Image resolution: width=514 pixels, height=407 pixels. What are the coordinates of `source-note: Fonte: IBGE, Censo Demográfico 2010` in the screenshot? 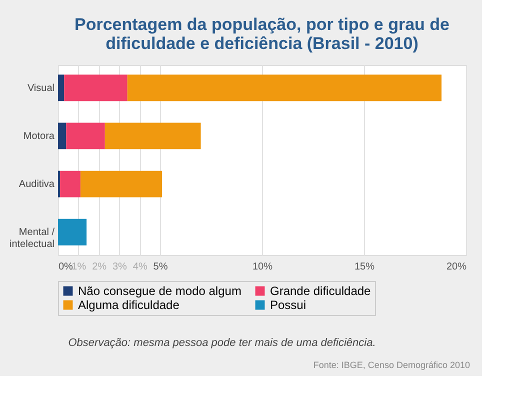 It's located at (391, 365).